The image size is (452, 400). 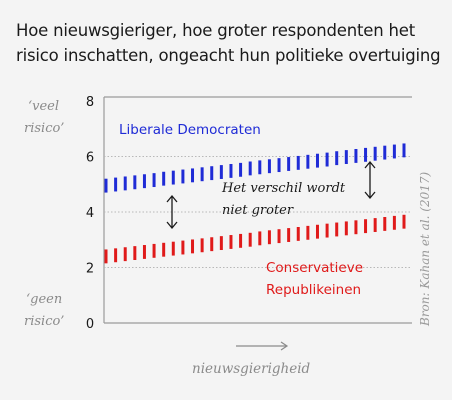 I want to click on label-democrats: Liberale Democraten, so click(x=190, y=130).